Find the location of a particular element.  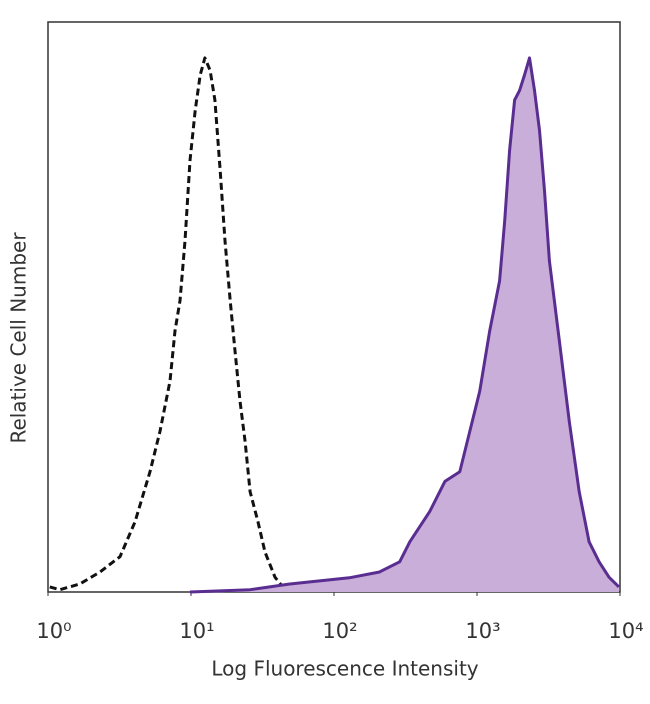

x-tick-label: 10³ is located at coordinates (482, 631).